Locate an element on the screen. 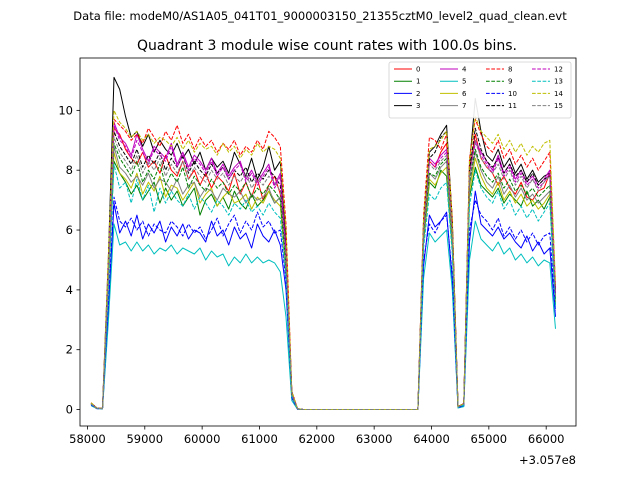 This screenshot has height=480, width=640. x-tick-label: 64000 is located at coordinates (431, 439).